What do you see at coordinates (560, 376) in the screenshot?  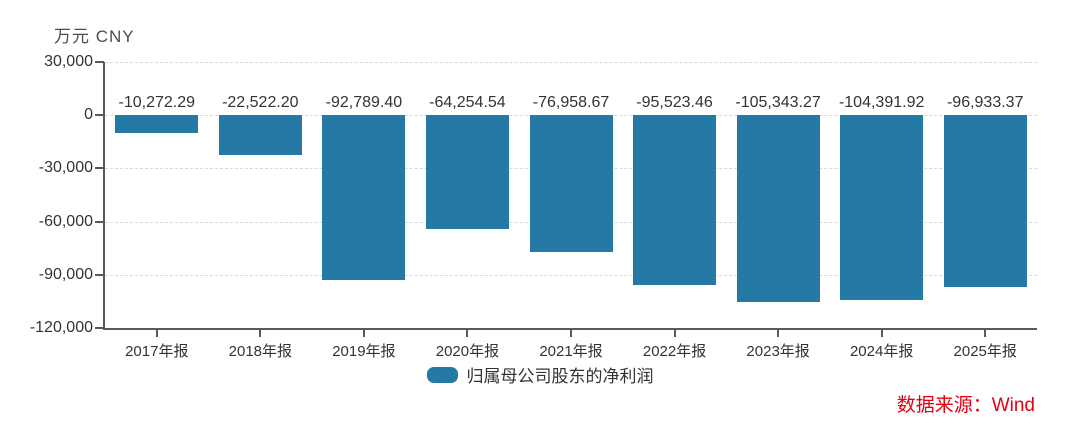 I see `legend-label: 归属母公司股东的净利润` at bounding box center [560, 376].